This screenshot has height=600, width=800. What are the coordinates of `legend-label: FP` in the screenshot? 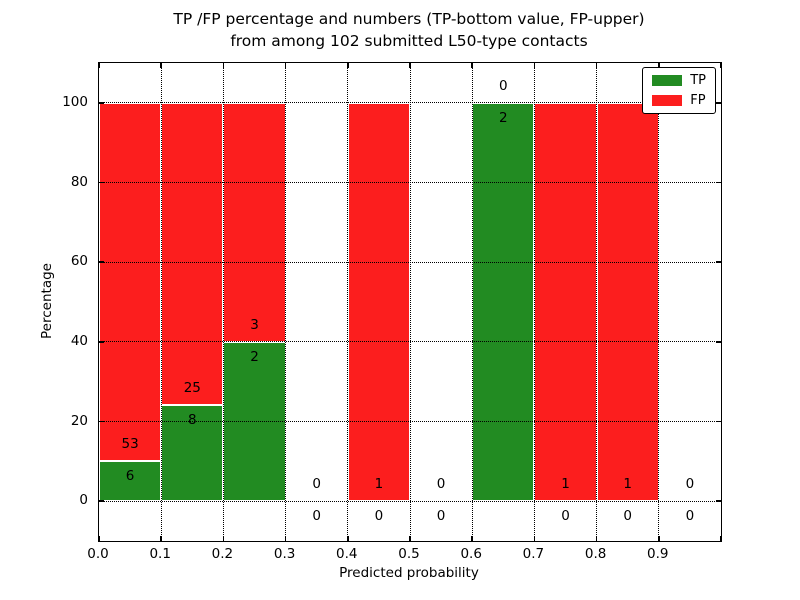 It's located at (698, 100).